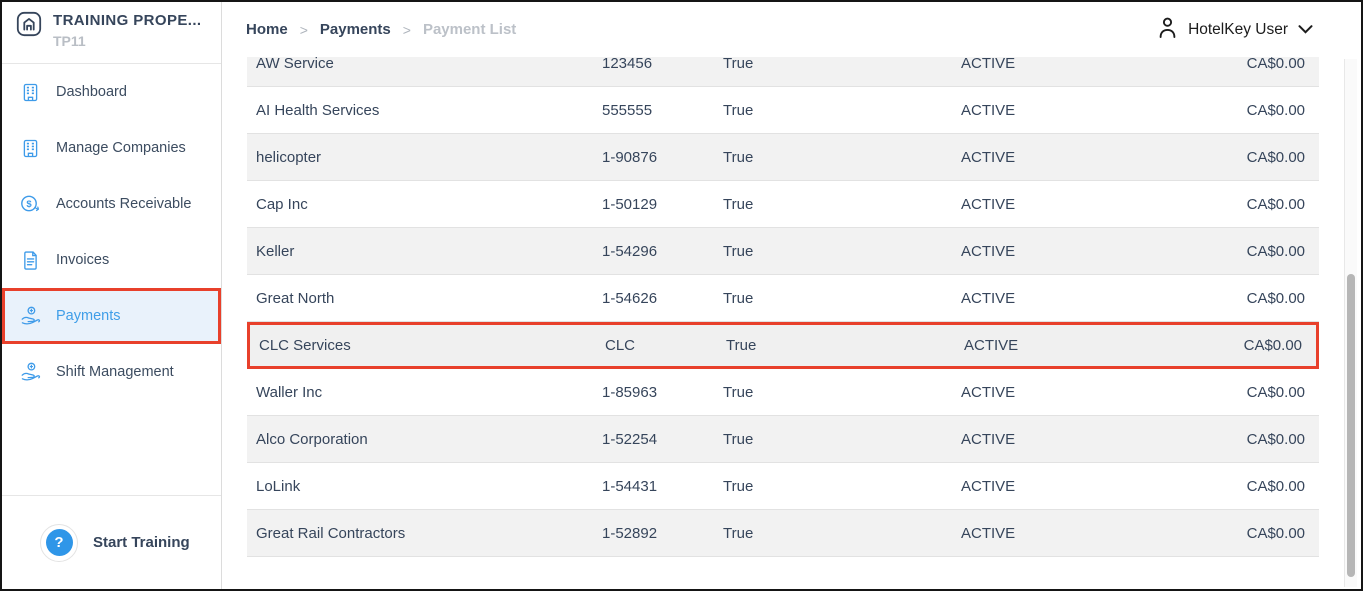  Describe the element at coordinates (783, 486) in the screenshot. I see `table-row: LoLink 1-54431 True ACTIVE CA$0.00` at that location.